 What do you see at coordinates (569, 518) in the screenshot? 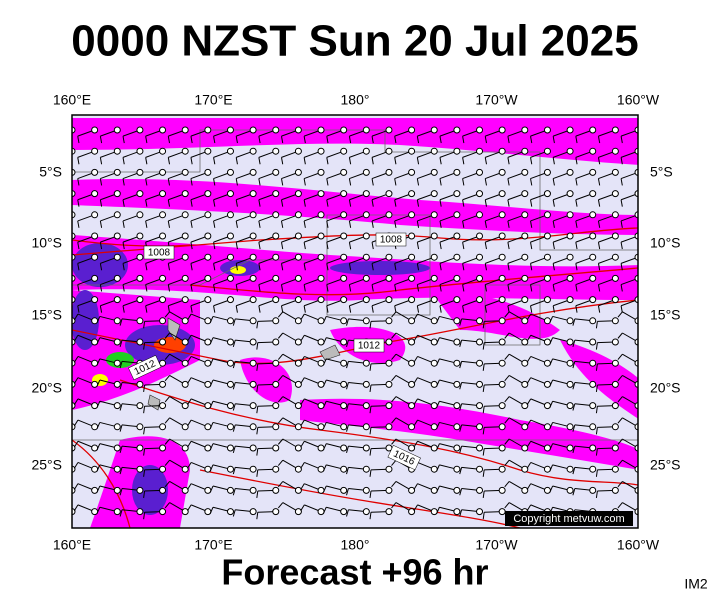
I see `copyright-box` at bounding box center [569, 518].